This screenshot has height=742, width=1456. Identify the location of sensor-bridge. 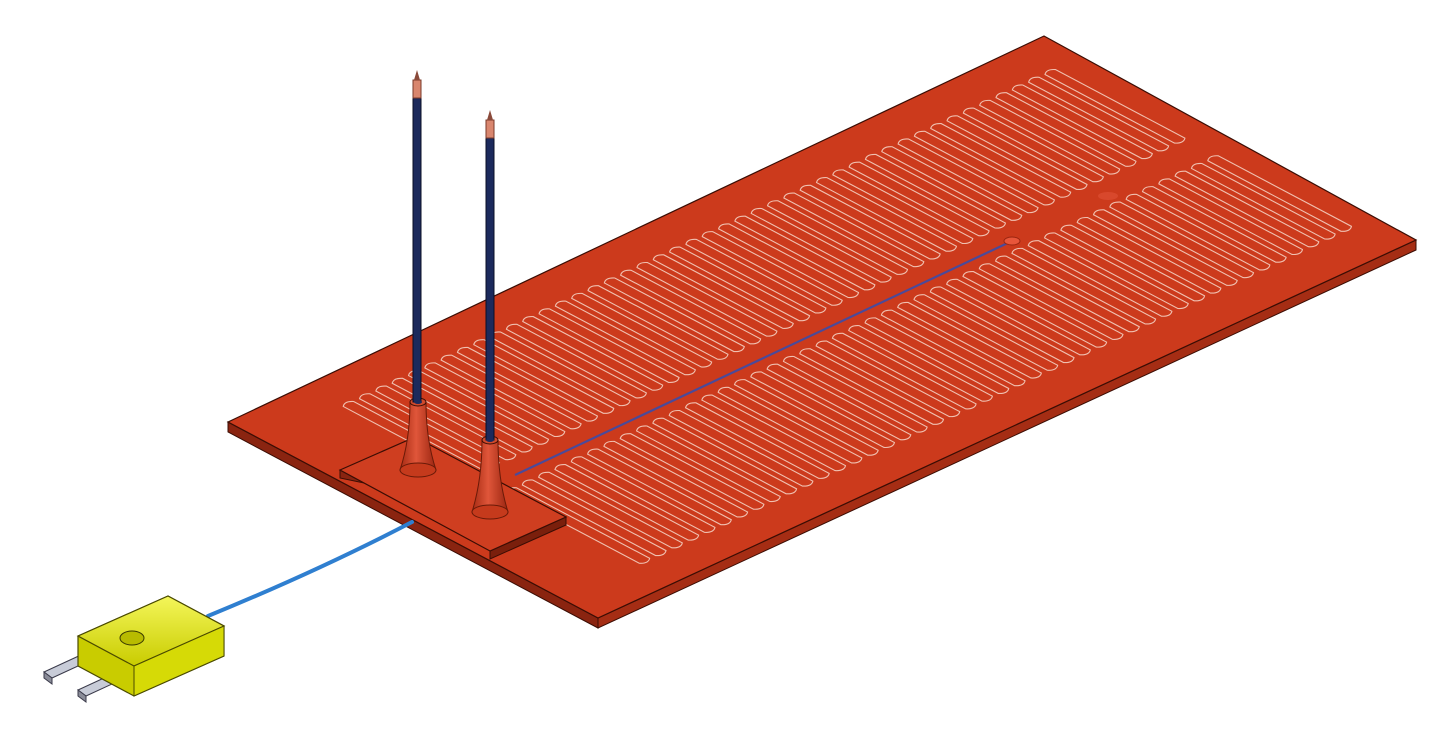
(1108, 196).